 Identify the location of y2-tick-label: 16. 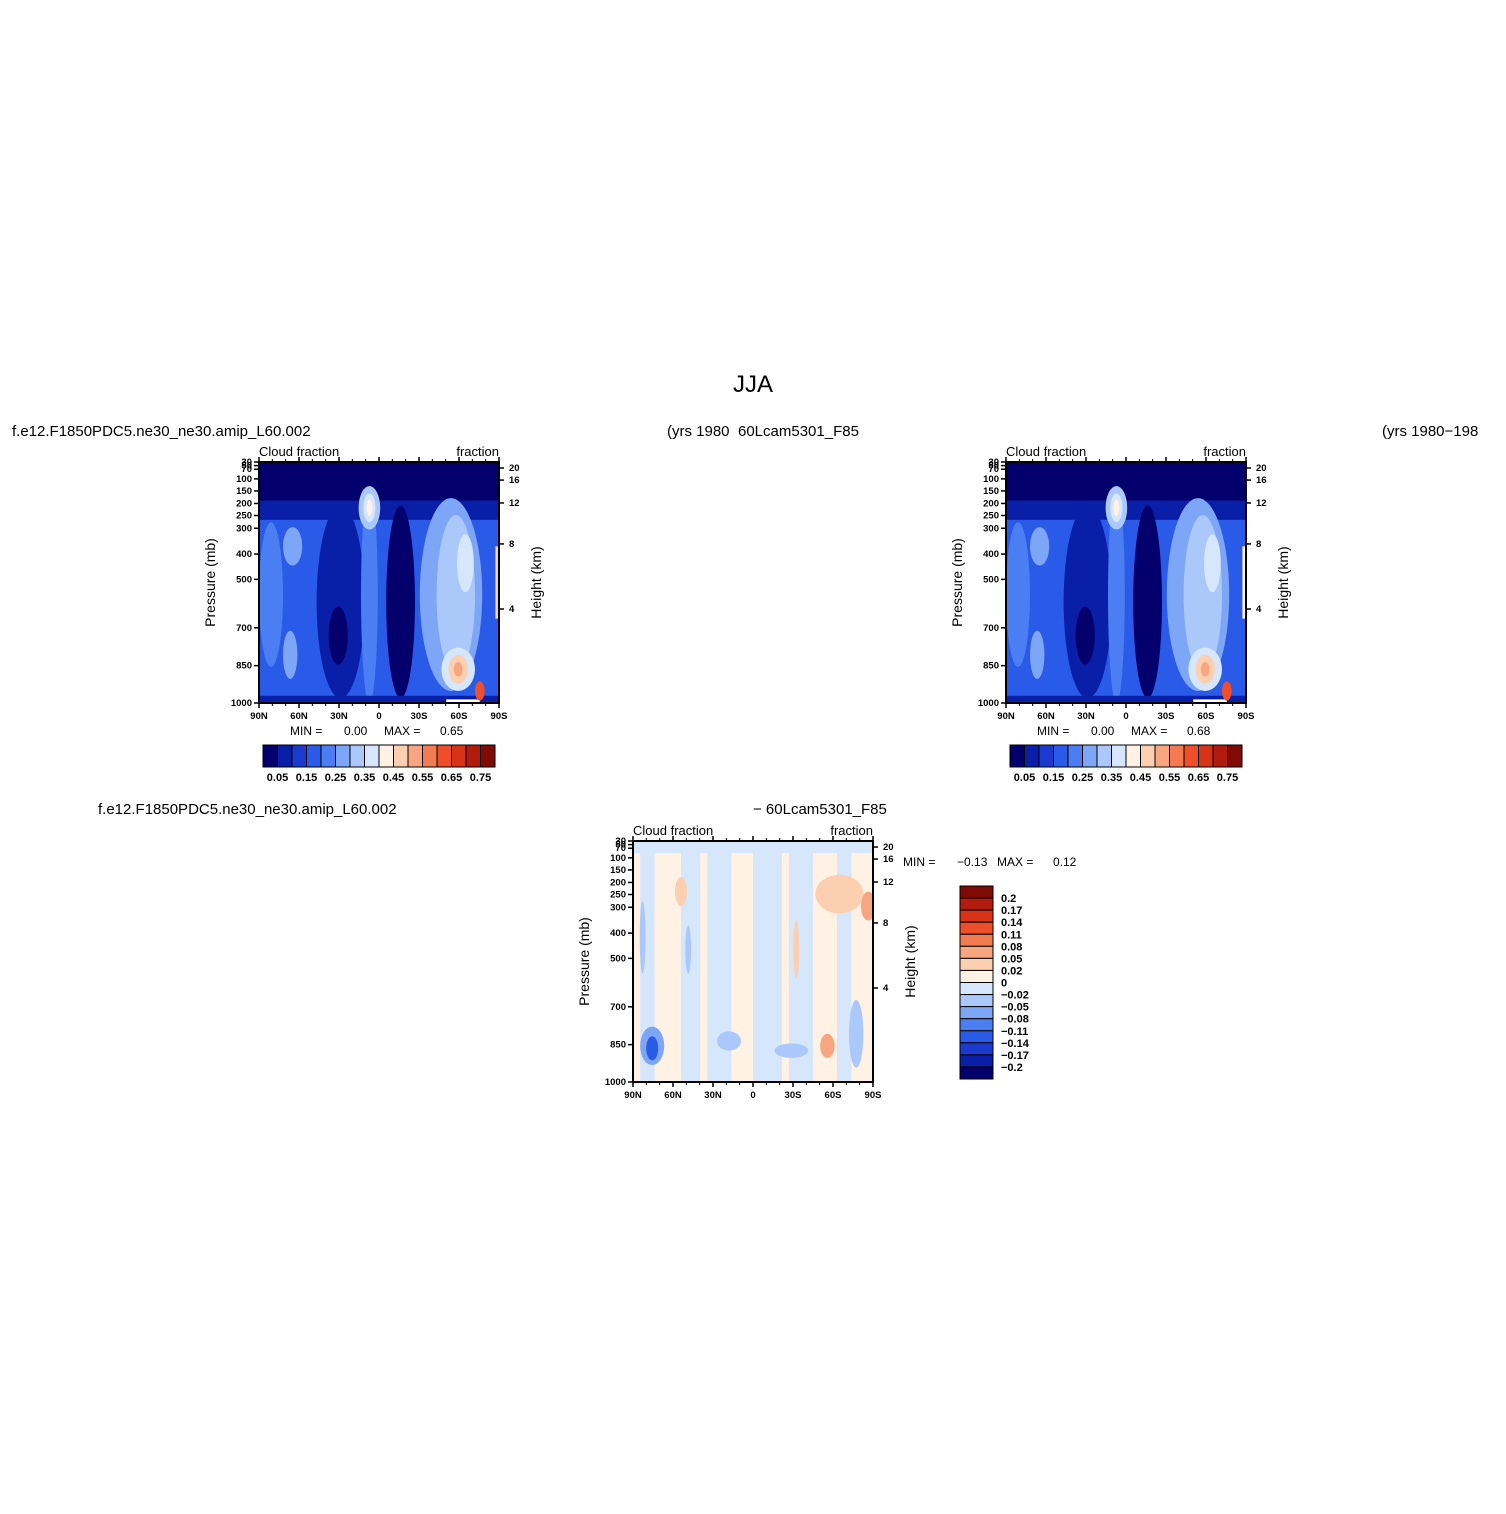
(888, 859).